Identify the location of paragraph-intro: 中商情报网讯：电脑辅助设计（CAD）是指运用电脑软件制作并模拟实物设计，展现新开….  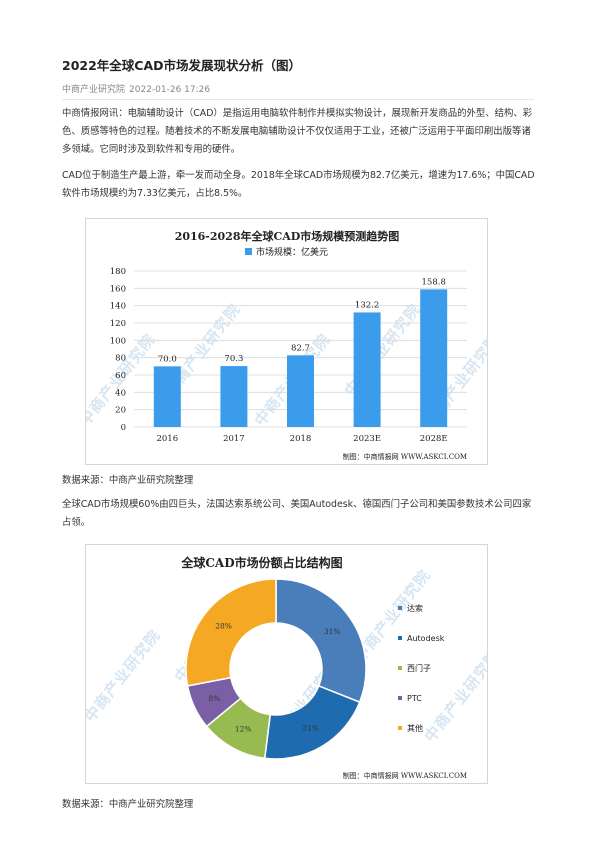
(297, 131).